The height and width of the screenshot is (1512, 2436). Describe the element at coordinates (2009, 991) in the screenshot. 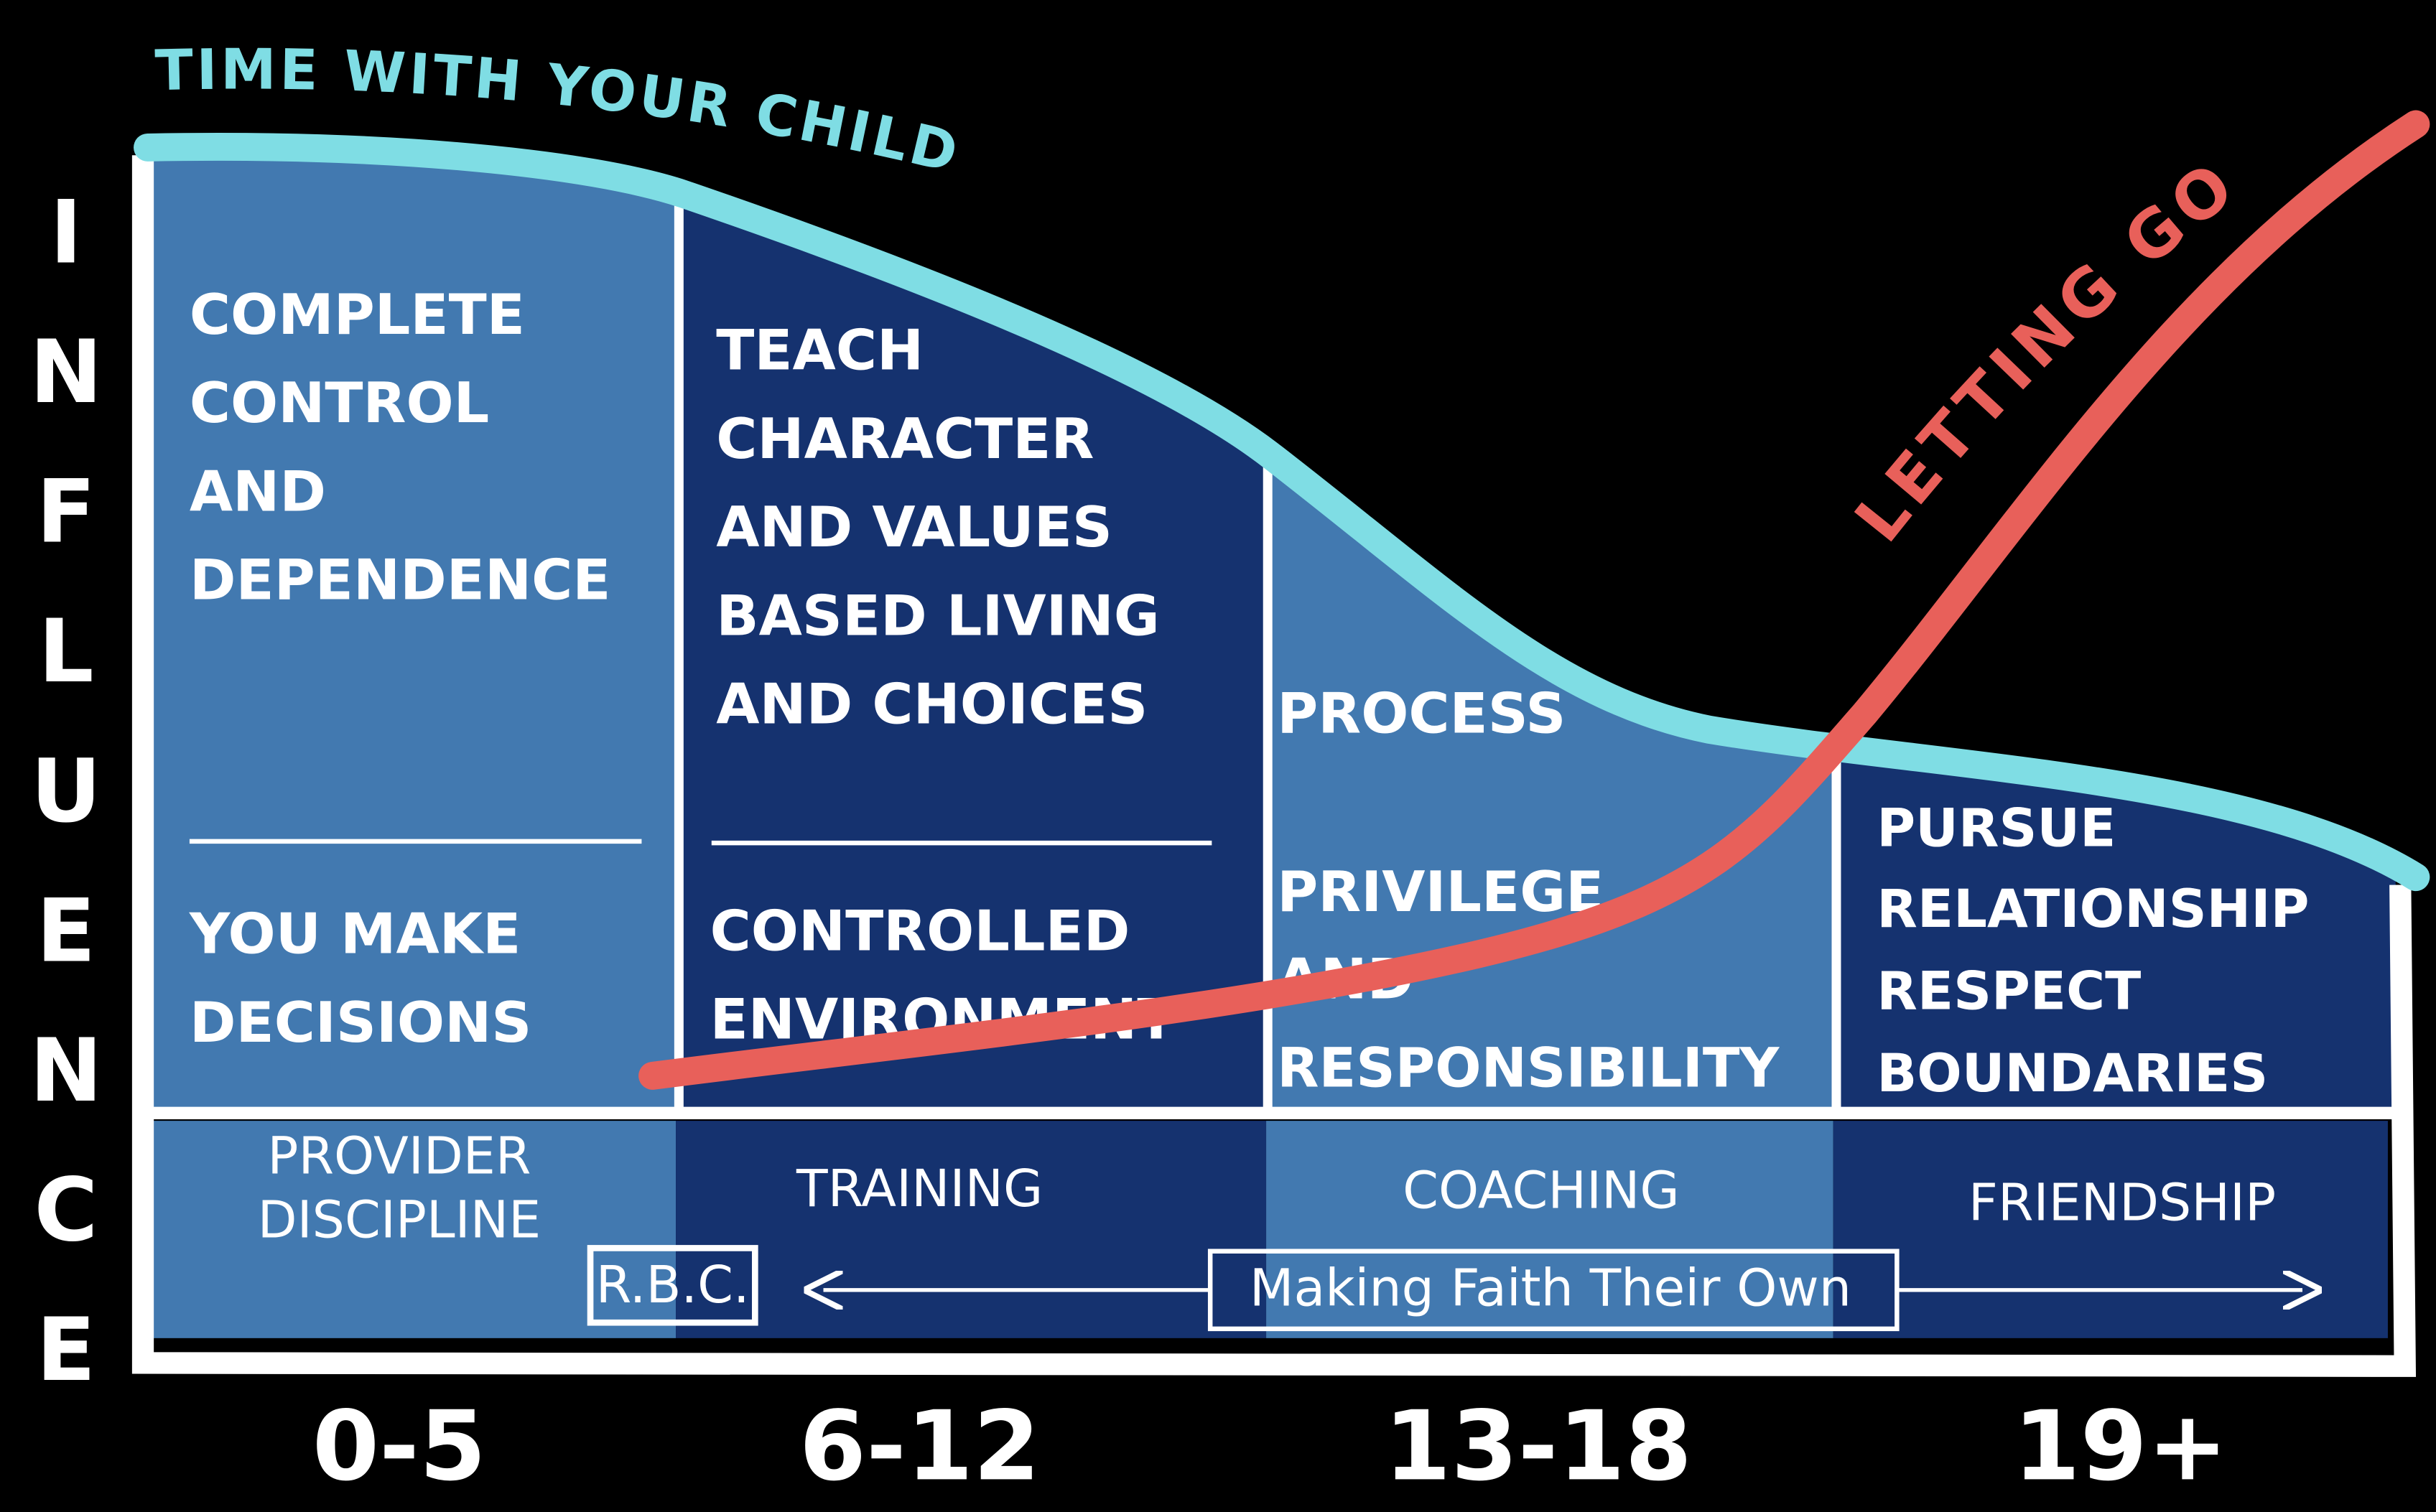

I see `stage-text: RESPECT` at that location.